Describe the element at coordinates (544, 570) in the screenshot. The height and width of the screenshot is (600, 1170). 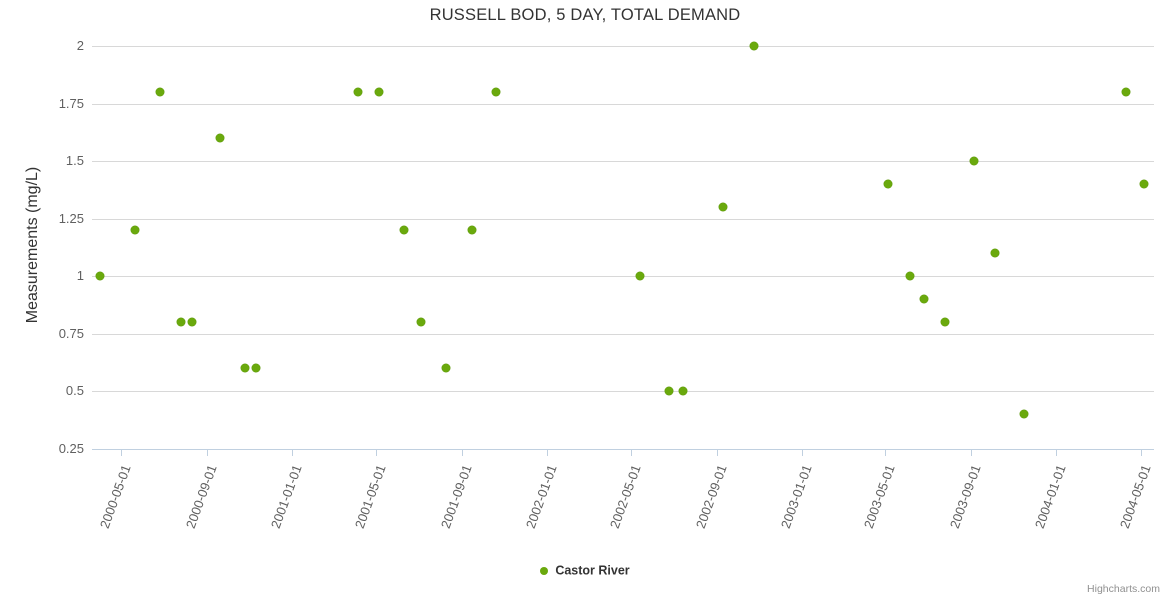
I see `legend-marker-icon` at that location.